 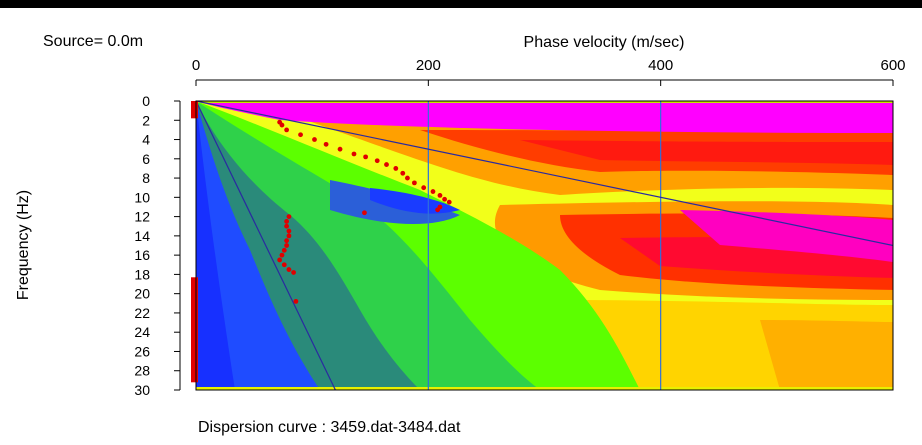 I want to click on x-tick-label: 200, so click(x=428, y=65).